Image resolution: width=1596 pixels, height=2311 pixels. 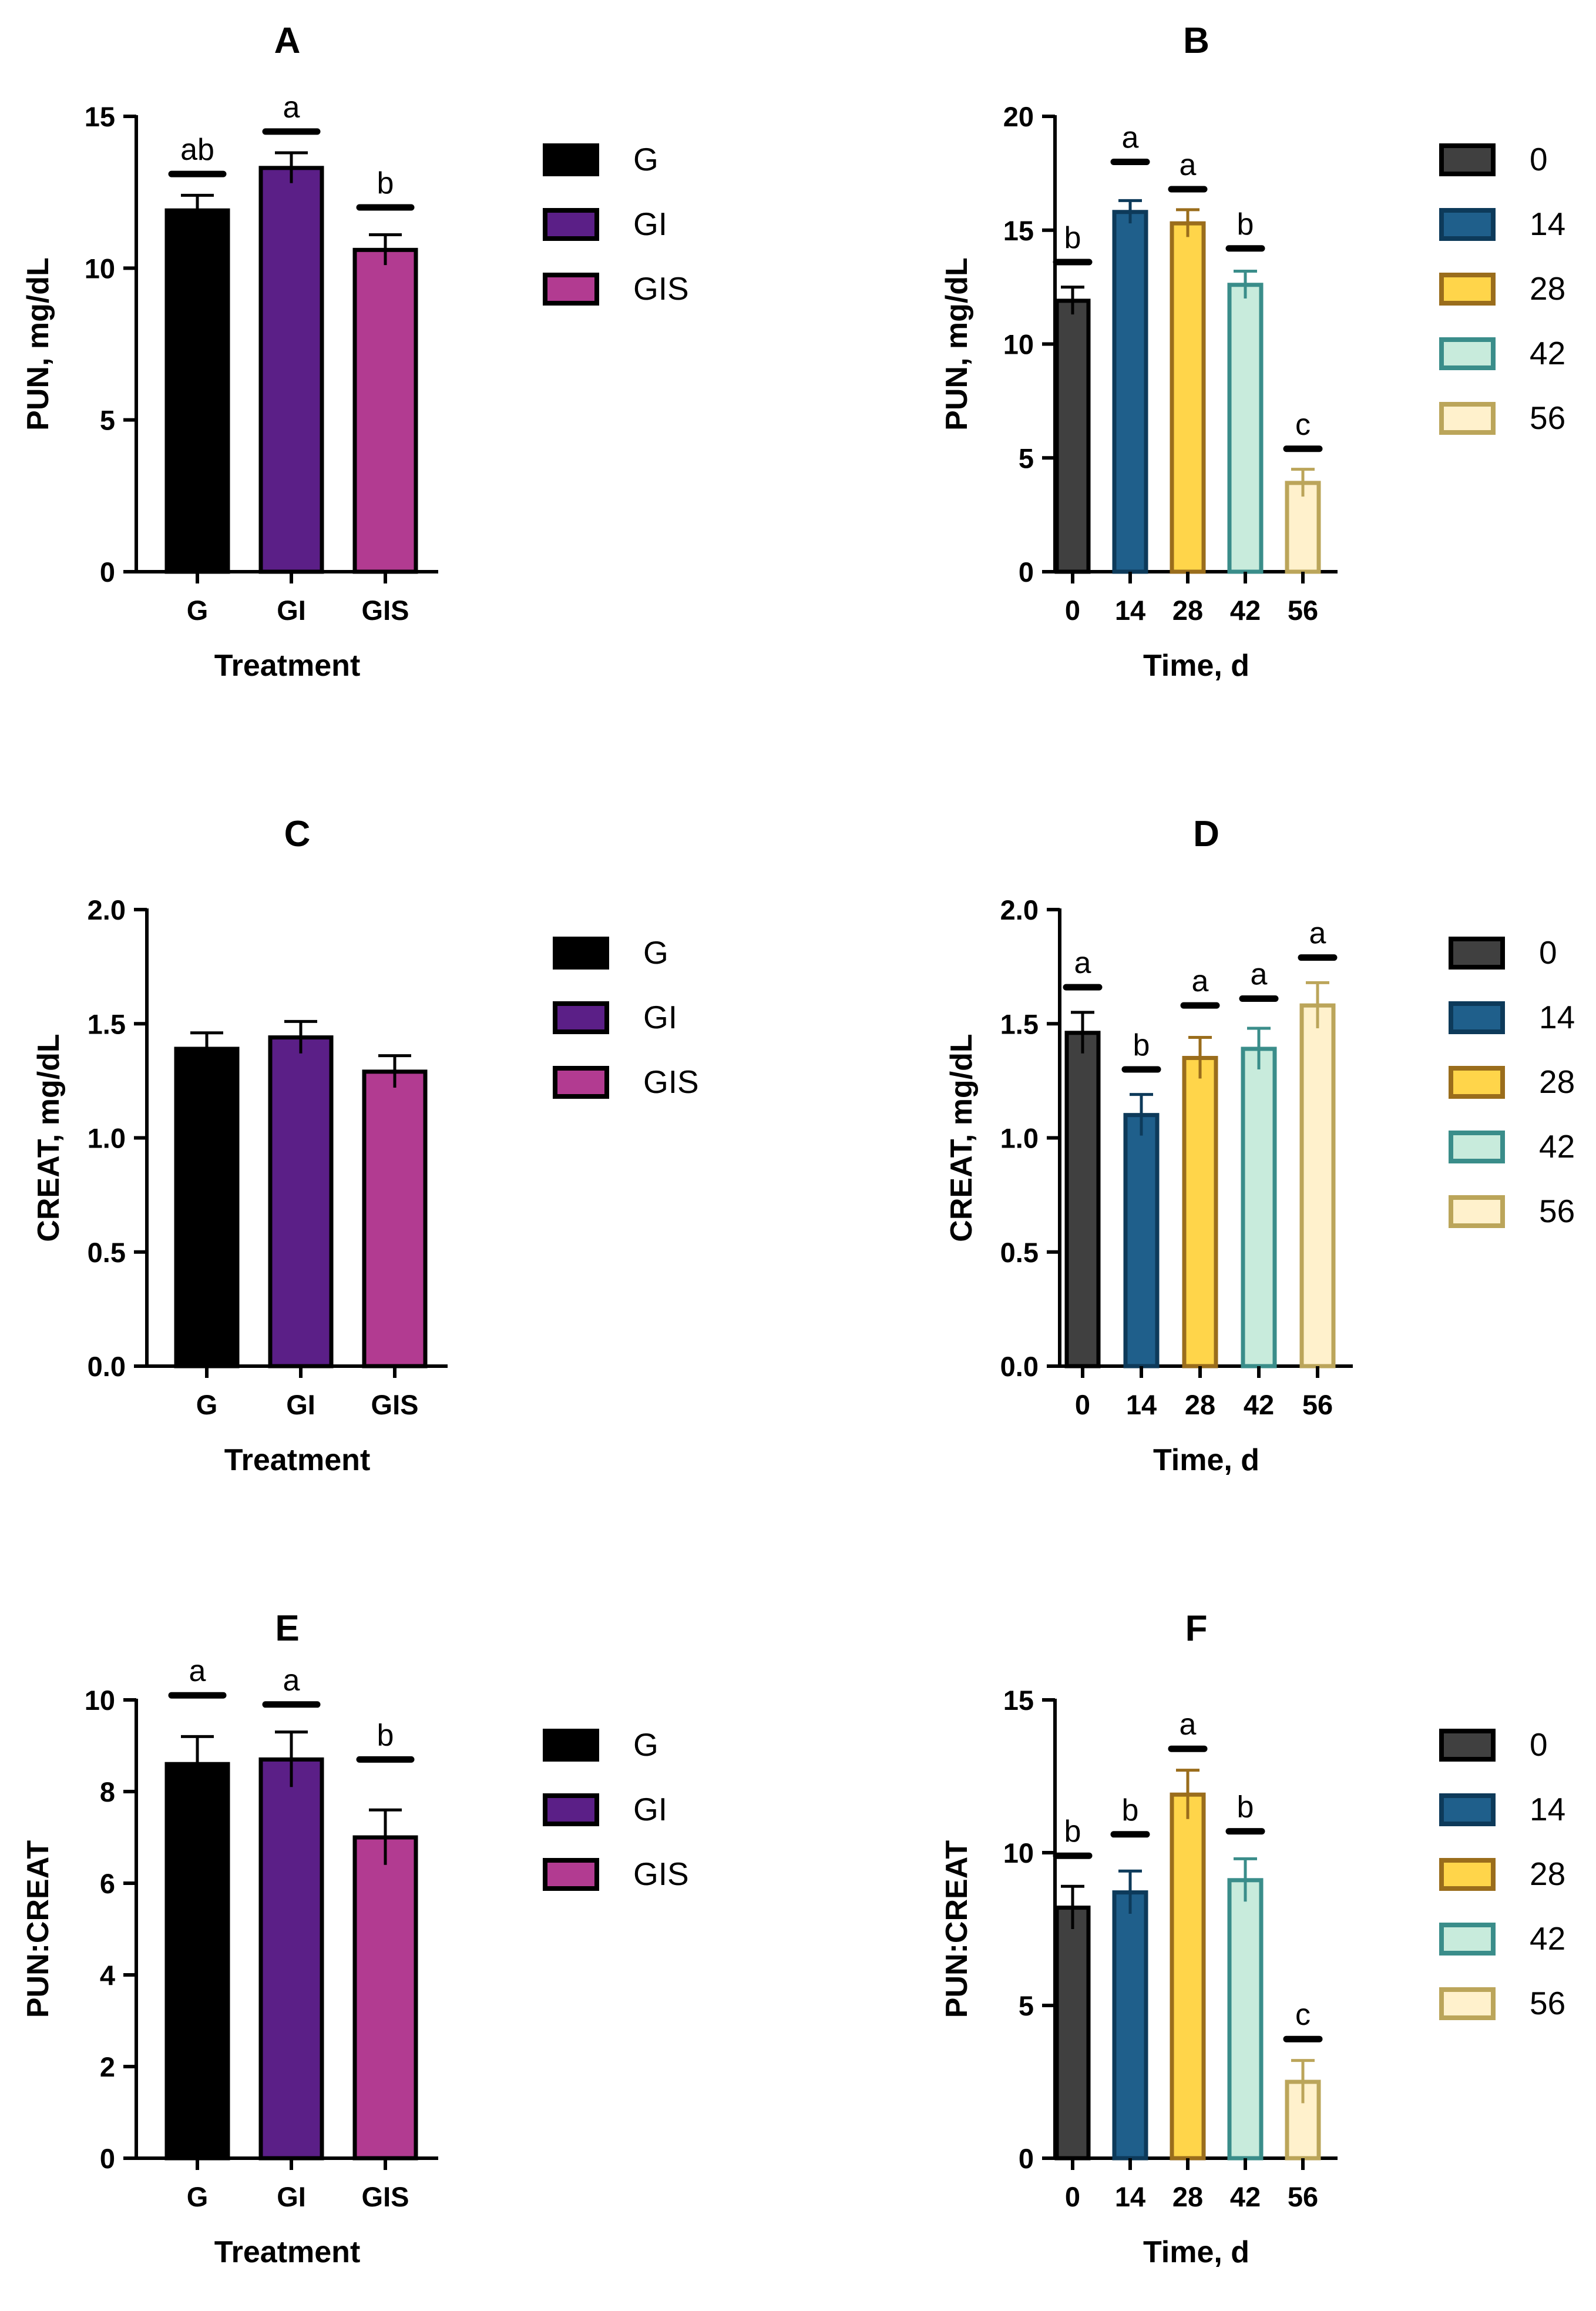 I want to click on y-tick-label: 4, so click(x=107, y=1975).